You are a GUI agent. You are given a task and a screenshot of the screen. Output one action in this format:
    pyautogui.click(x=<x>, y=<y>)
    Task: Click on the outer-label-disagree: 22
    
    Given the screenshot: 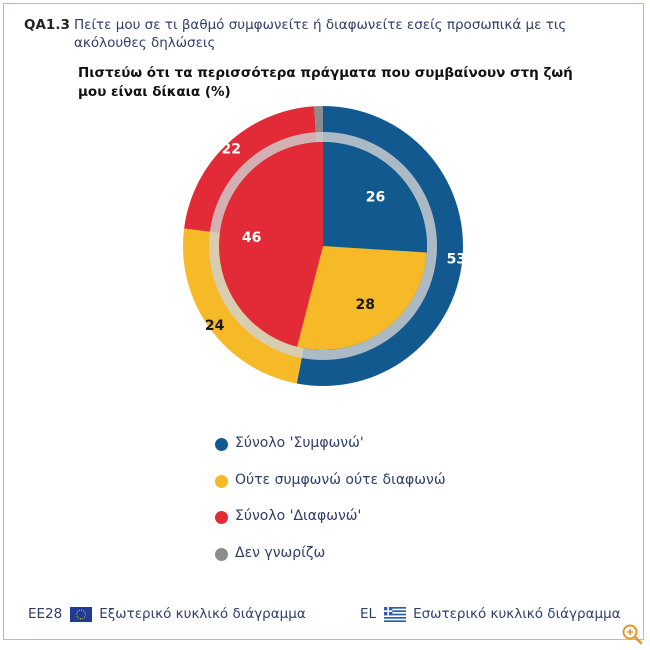 What is the action you would take?
    pyautogui.click(x=231, y=149)
    